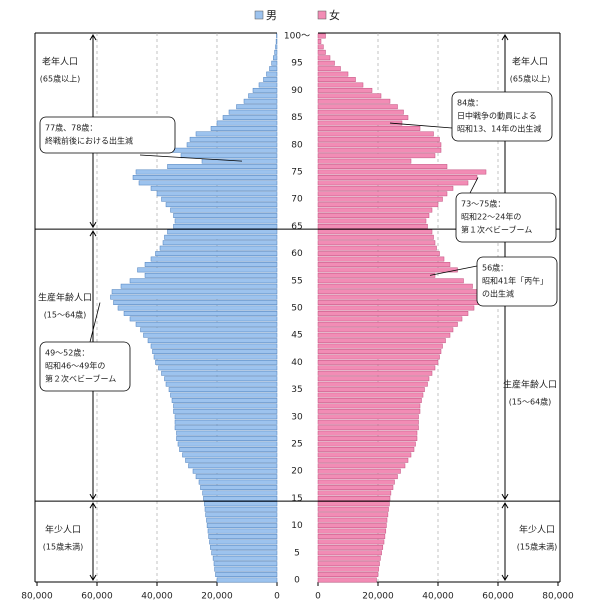 The image size is (600, 605). What do you see at coordinates (530, 62) in the screenshot?
I see `section-title: 老年人口` at bounding box center [530, 62].